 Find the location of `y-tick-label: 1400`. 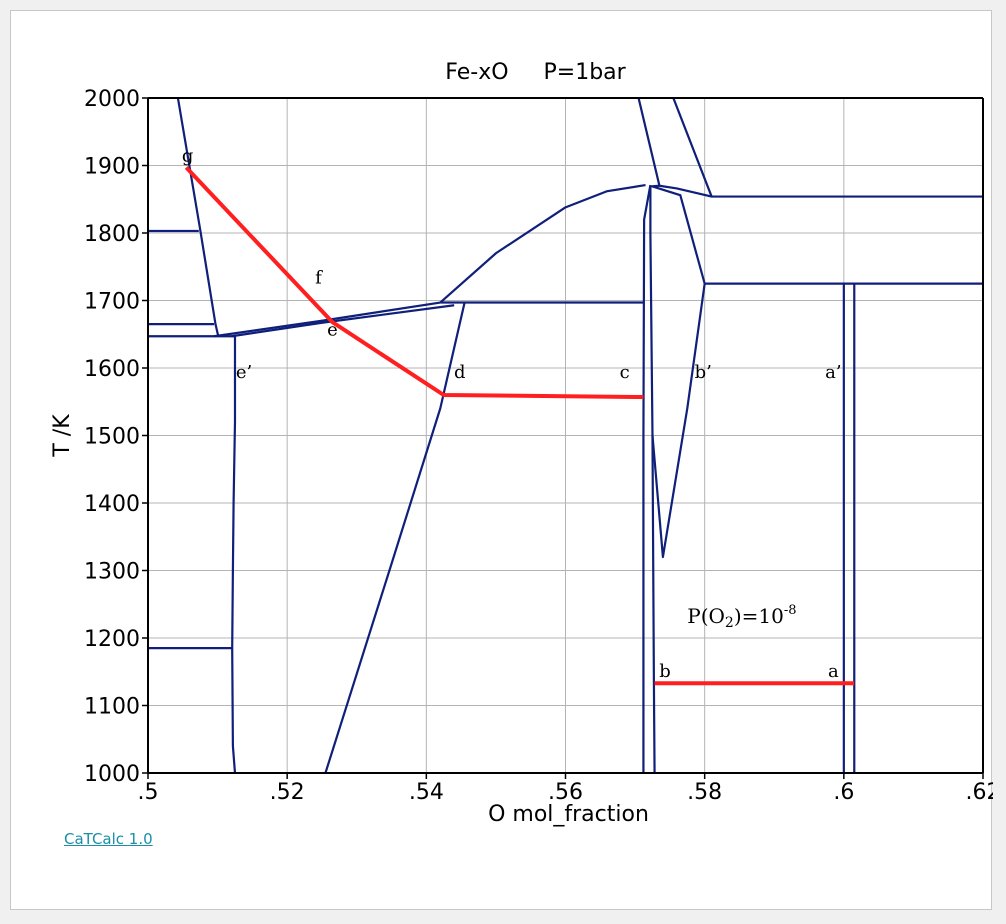

y-tick-label: 1400 is located at coordinates (112, 504).